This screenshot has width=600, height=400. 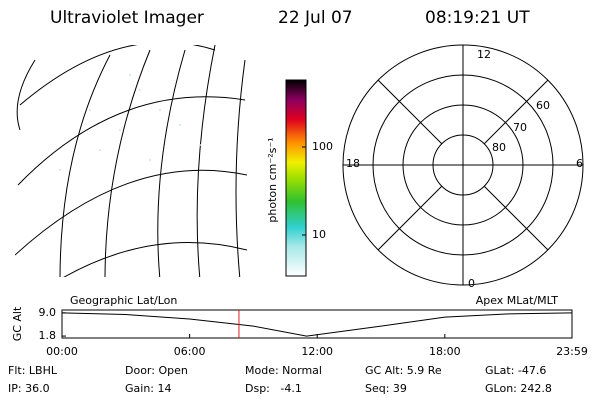 I want to click on x-tick-label: 18:00, so click(x=445, y=351).